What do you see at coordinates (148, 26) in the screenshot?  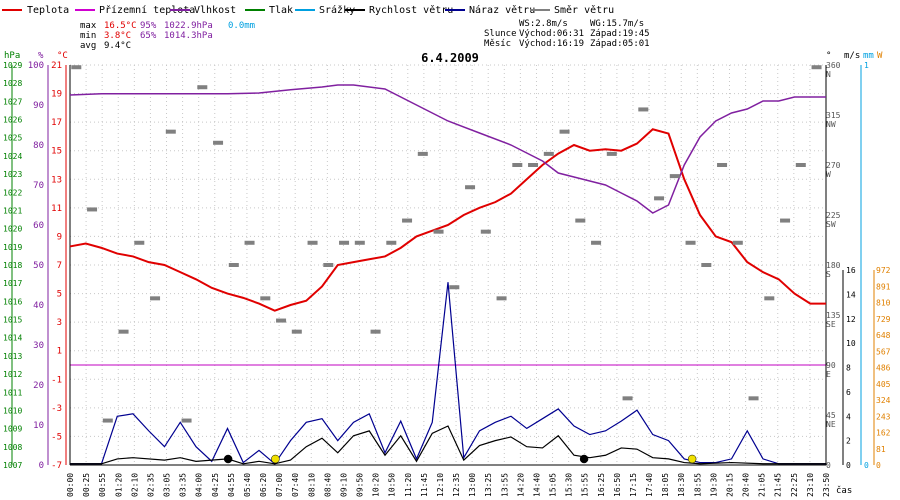 I see `stats-max-humidity: 95%` at bounding box center [148, 26].